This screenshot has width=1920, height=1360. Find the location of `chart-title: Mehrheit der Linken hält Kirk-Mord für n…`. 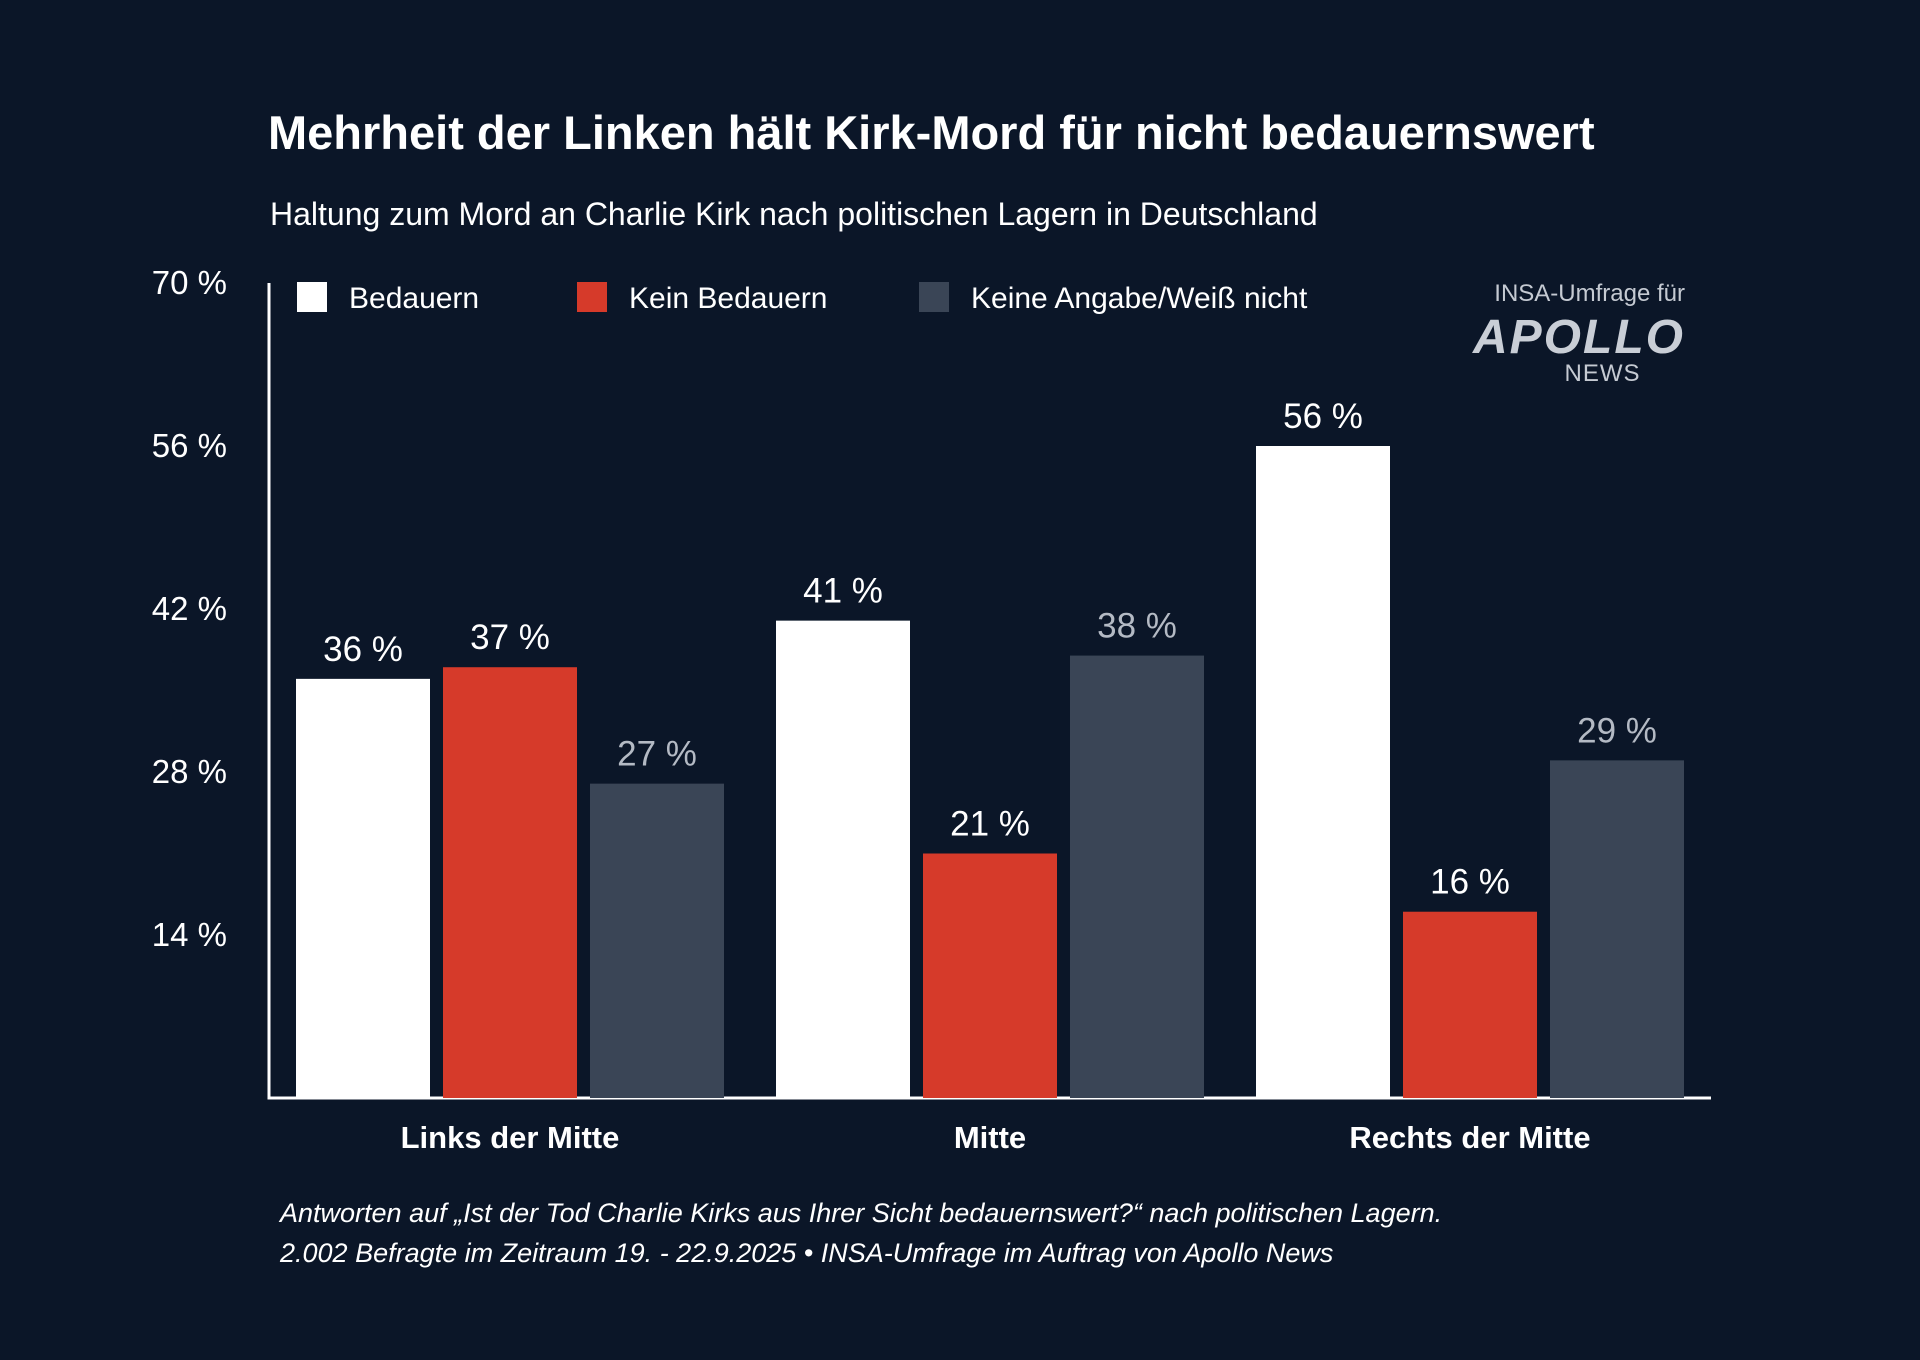

chart-title: Mehrheit der Linken hält Kirk-Mord für n… is located at coordinates (931, 132).